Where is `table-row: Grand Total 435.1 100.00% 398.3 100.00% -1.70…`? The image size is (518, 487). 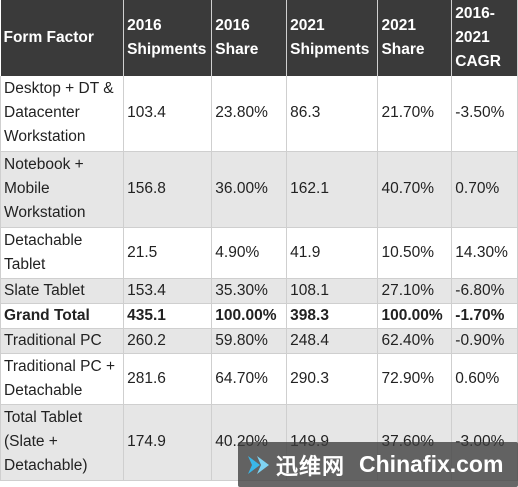
table-row: Grand Total 435.1 100.00% 398.3 100.00% -1.70… is located at coordinates (259, 316).